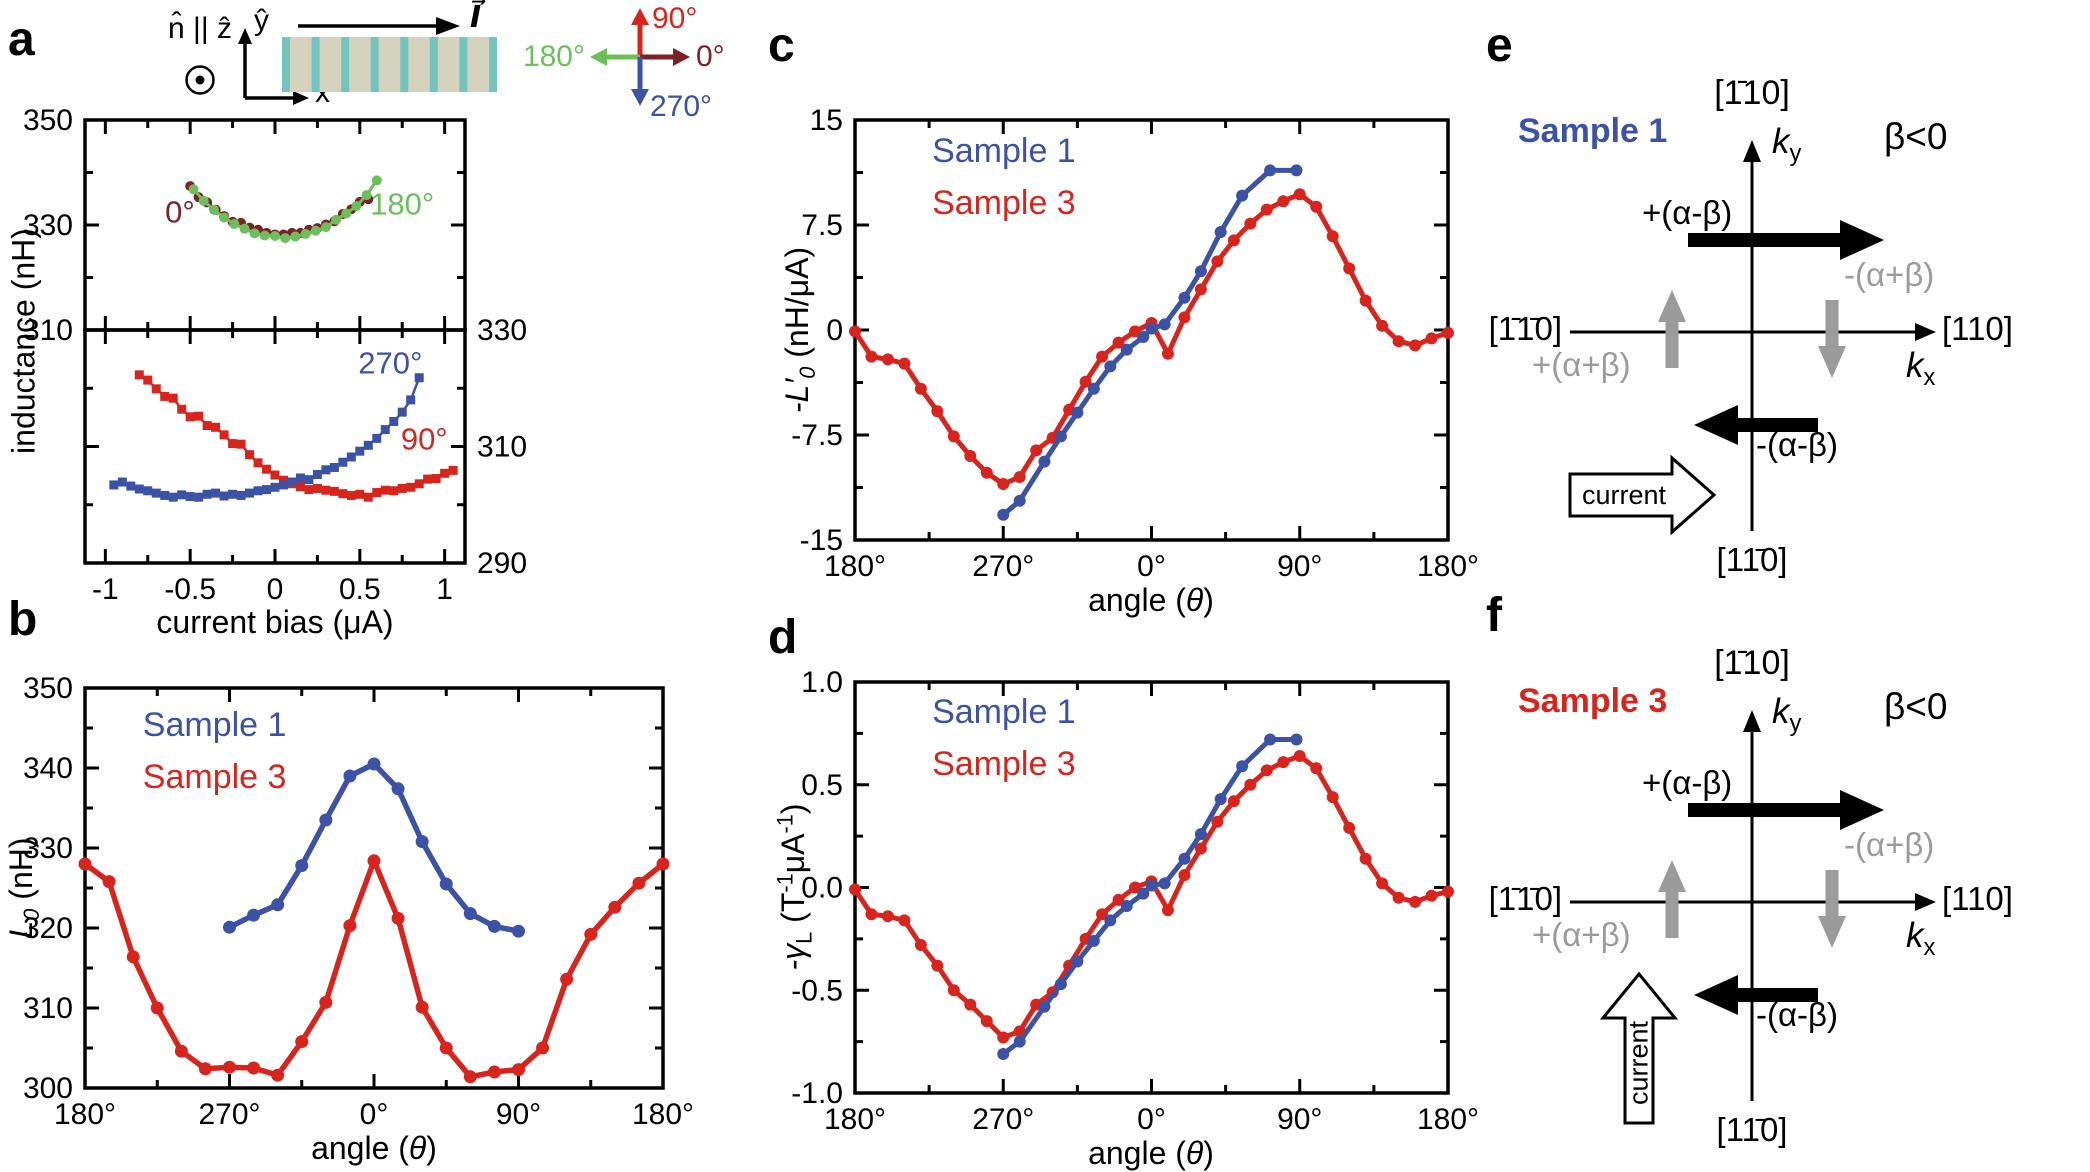 The image size is (2090, 1172). Describe the element at coordinates (793, 912) in the screenshot. I see `d-y-u1: (T` at that location.